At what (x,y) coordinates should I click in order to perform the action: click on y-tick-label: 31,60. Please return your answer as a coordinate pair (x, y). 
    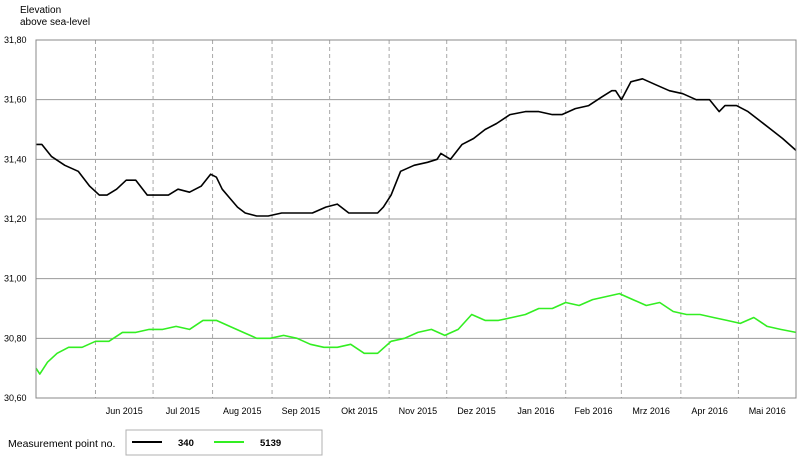
    Looking at the image, I should click on (15, 100).